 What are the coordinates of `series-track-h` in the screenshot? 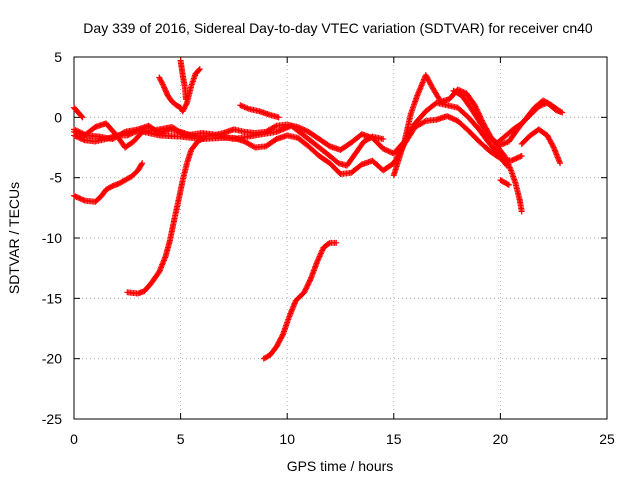 It's located at (259, 111).